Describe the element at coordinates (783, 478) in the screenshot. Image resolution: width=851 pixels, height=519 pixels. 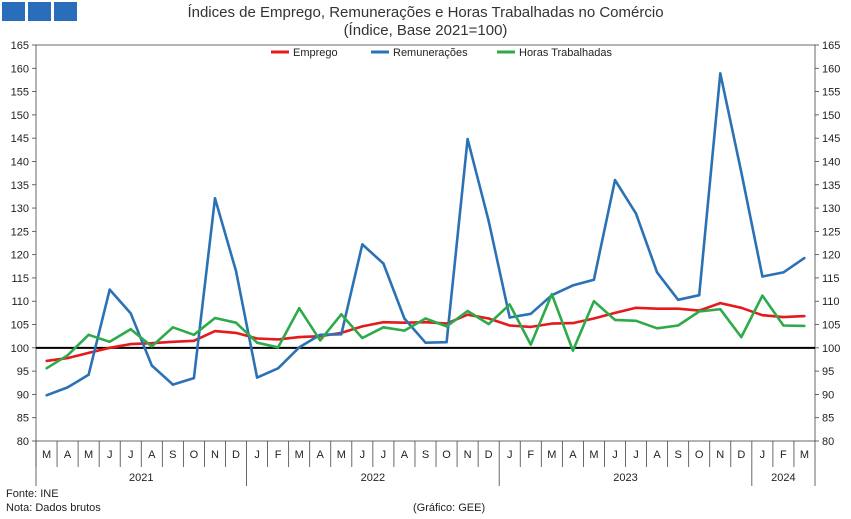
I see `year-label: 2024` at that location.